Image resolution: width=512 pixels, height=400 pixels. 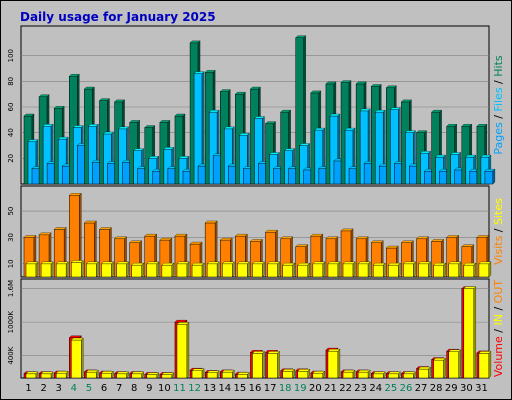 I want to click on bar-in-day-19-face, so click(x=302, y=375).